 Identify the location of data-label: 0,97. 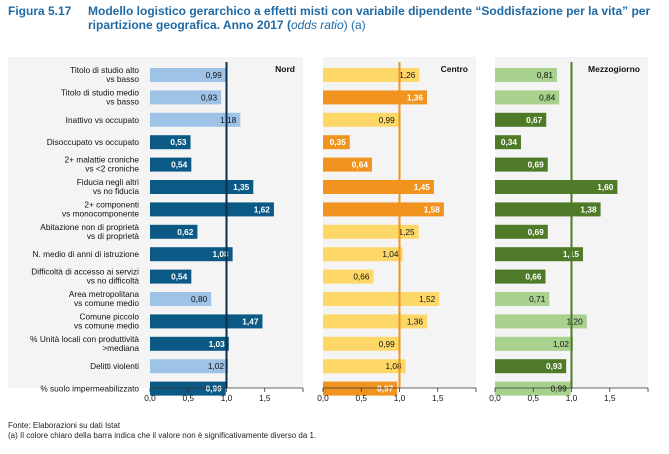
(385, 389).